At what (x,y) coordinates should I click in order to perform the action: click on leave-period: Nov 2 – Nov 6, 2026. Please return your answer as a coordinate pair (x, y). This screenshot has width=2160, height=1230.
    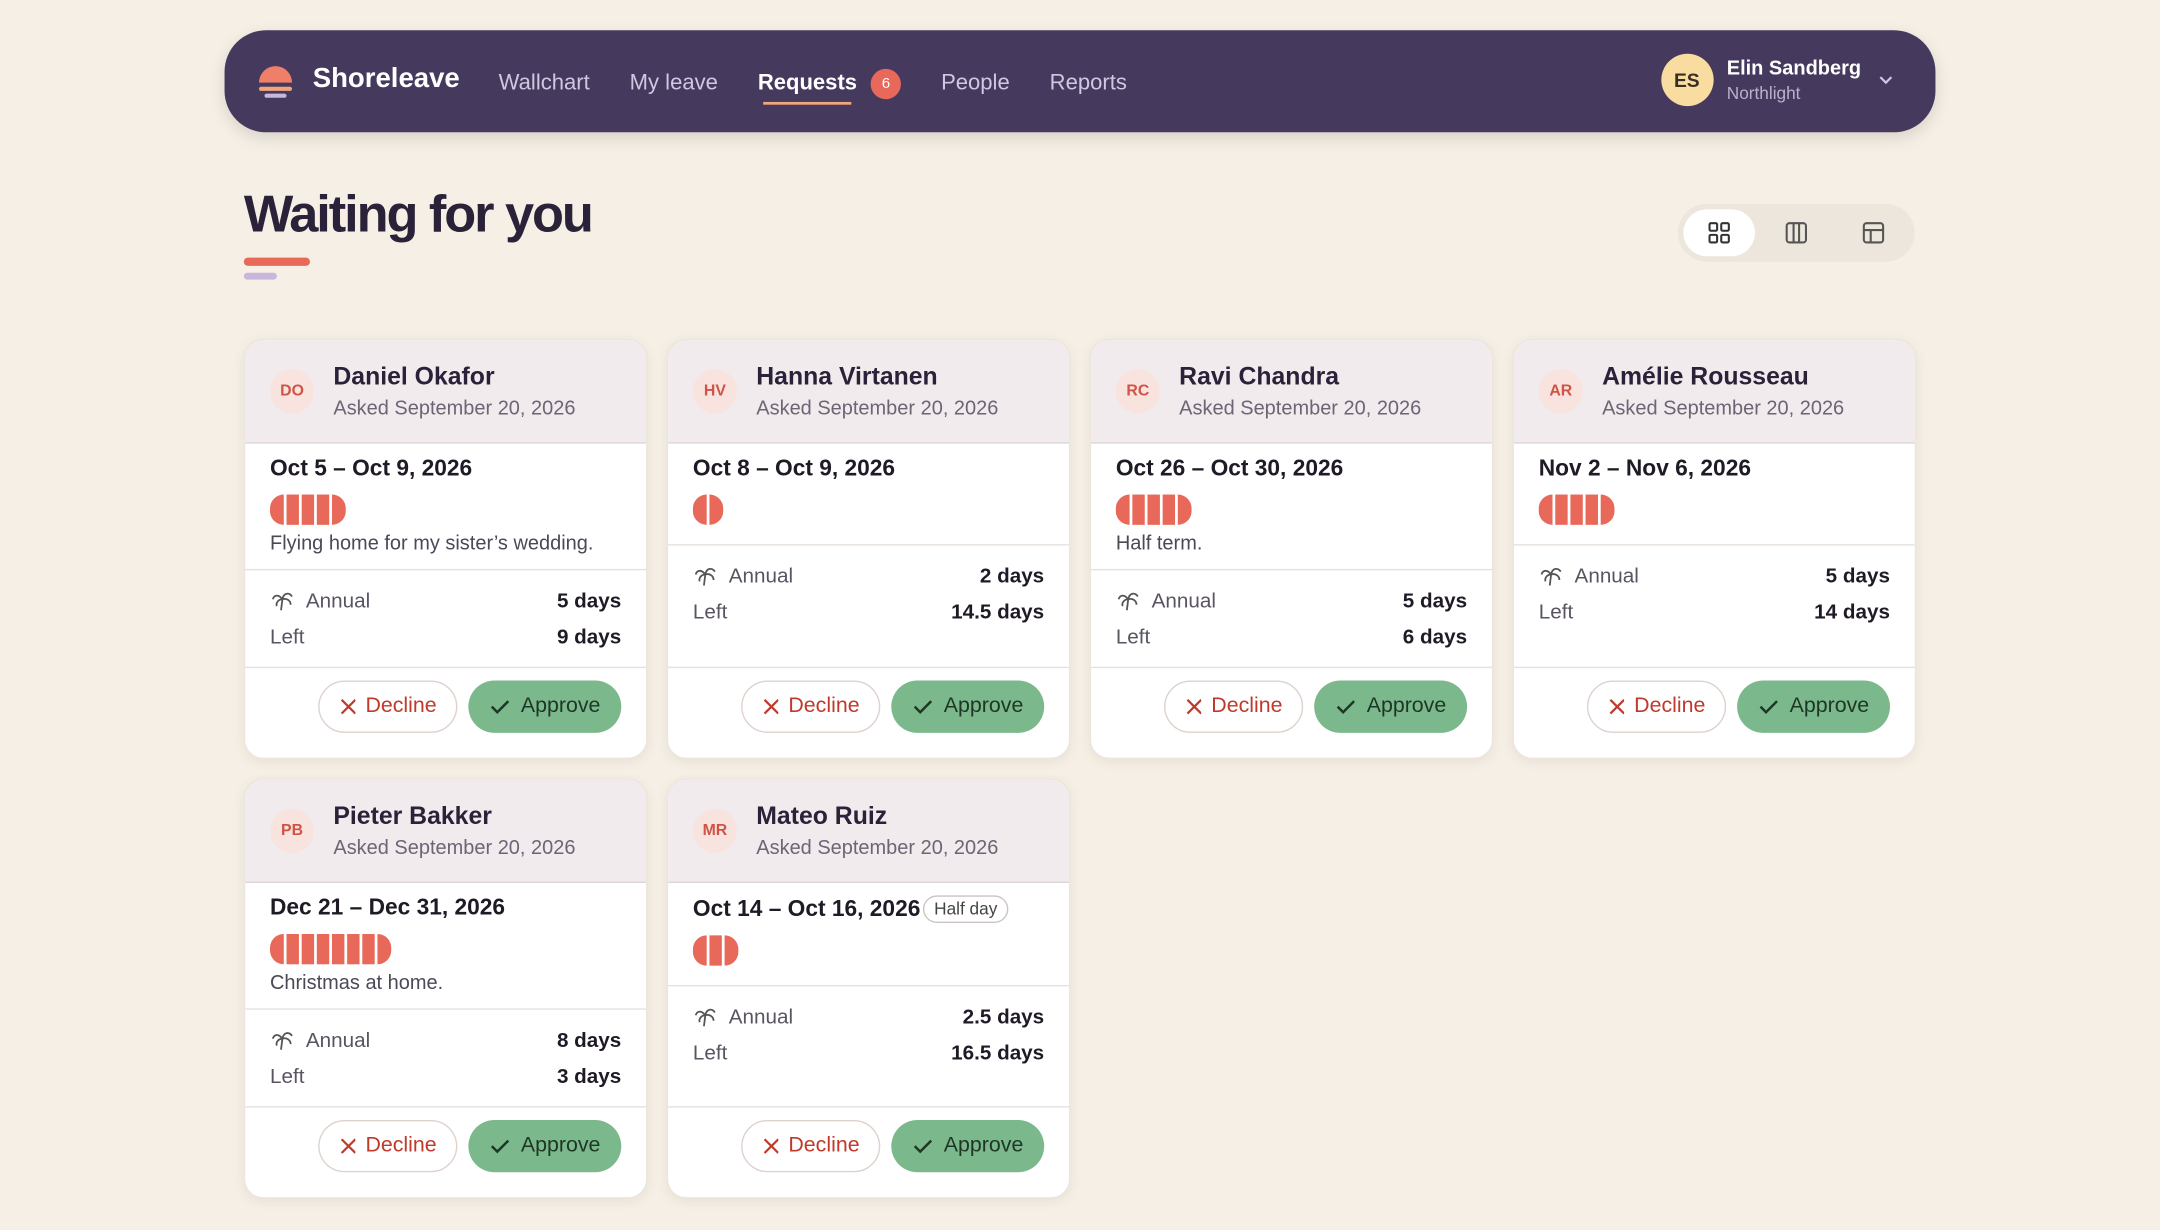
    Looking at the image, I should click on (1714, 495).